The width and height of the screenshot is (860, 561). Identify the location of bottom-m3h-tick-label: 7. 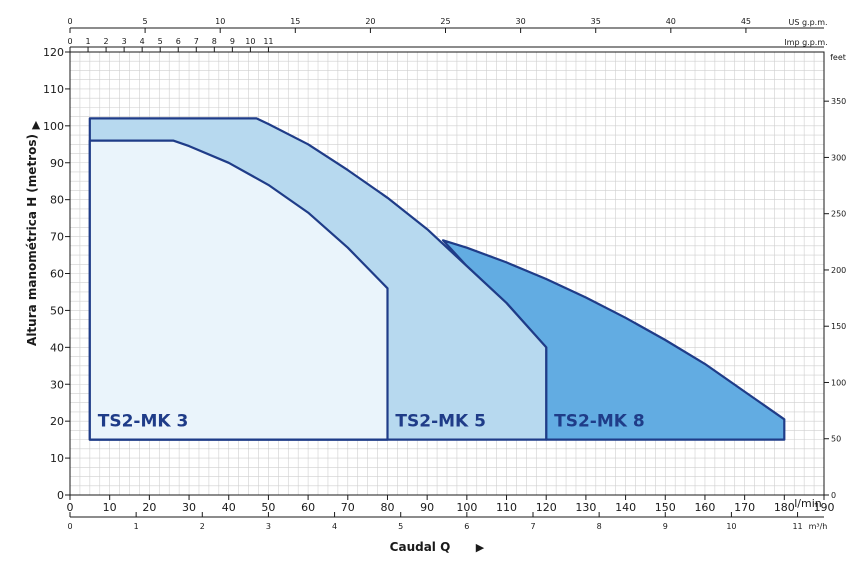
(532, 526).